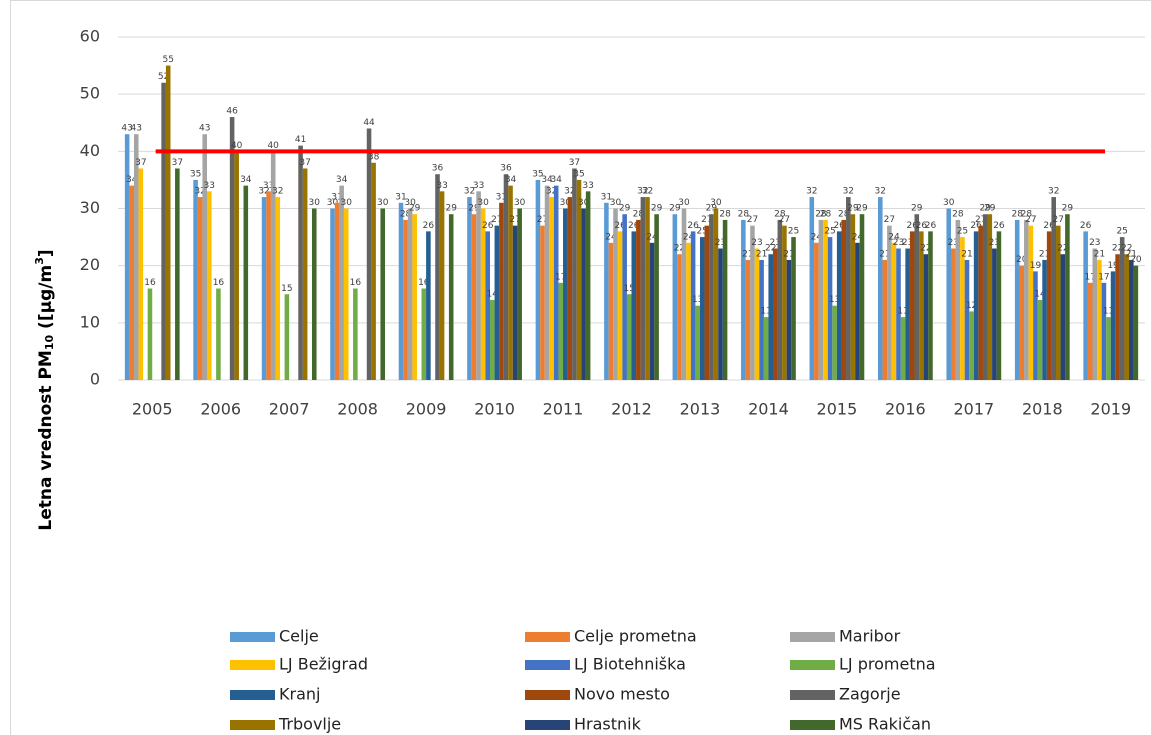  Describe the element at coordinates (309, 724) in the screenshot. I see `legend-label: Trbovlje` at that location.